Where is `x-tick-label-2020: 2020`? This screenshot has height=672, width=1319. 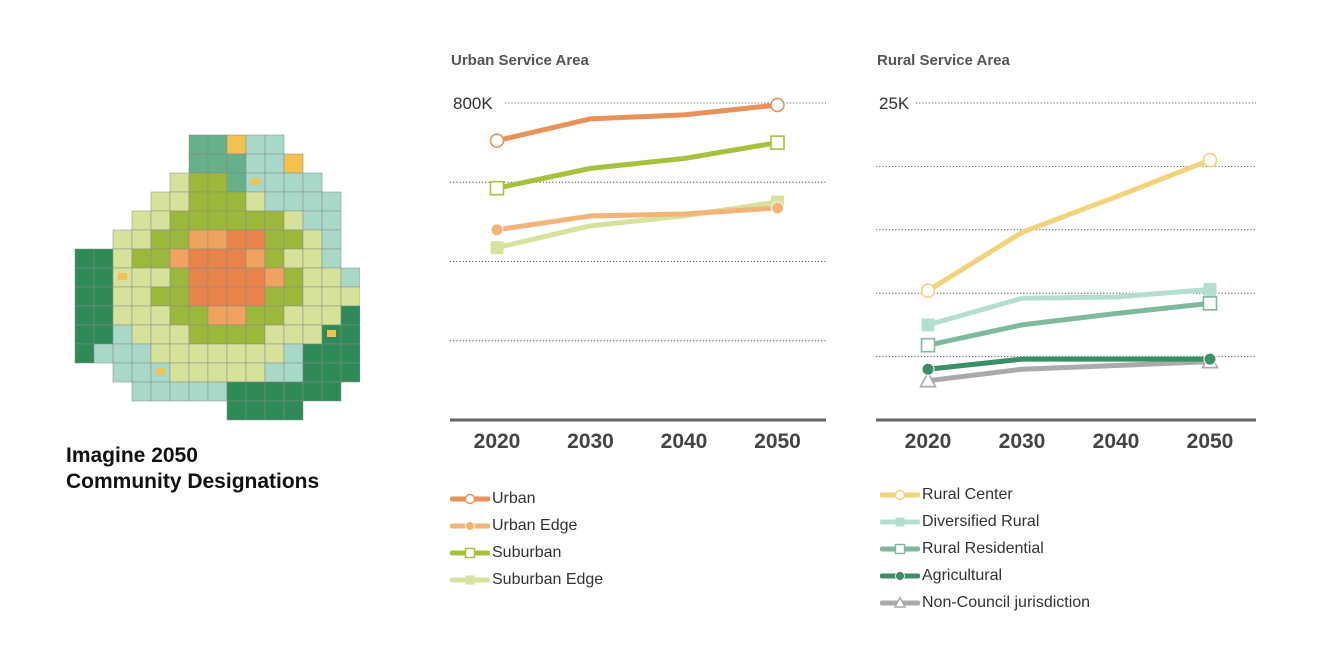 x-tick-label-2020: 2020 is located at coordinates (497, 441).